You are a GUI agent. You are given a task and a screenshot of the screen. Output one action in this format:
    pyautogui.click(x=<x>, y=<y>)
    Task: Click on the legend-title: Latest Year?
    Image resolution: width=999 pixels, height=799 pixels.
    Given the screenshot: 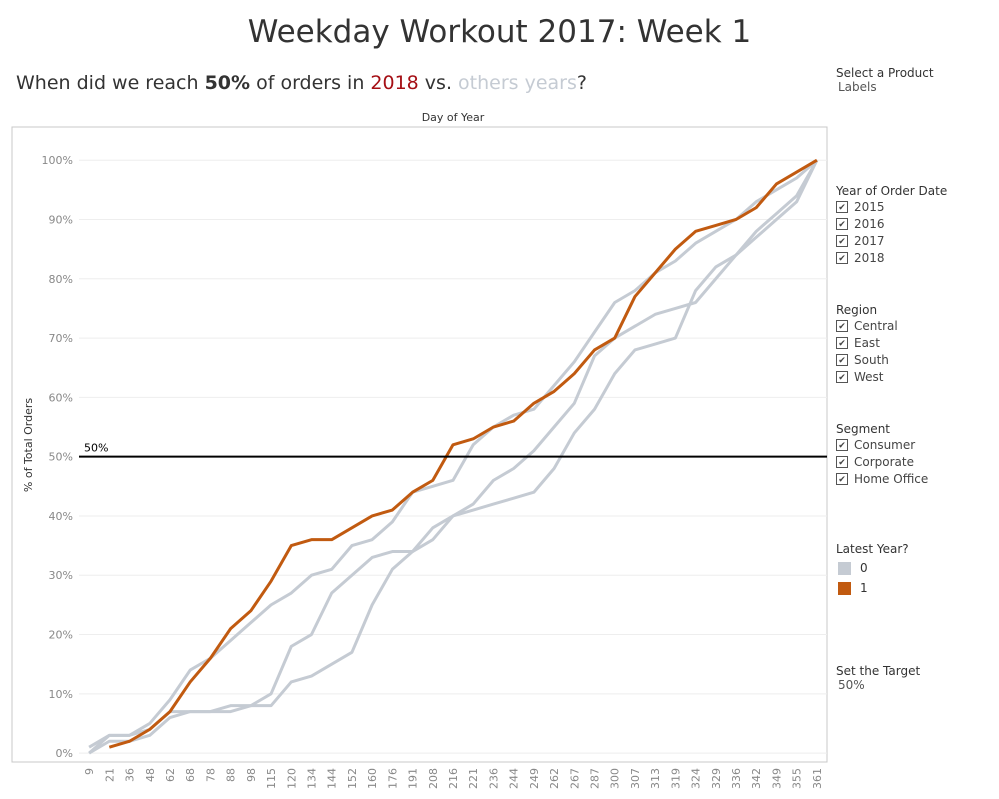 What is the action you would take?
    pyautogui.click(x=872, y=549)
    